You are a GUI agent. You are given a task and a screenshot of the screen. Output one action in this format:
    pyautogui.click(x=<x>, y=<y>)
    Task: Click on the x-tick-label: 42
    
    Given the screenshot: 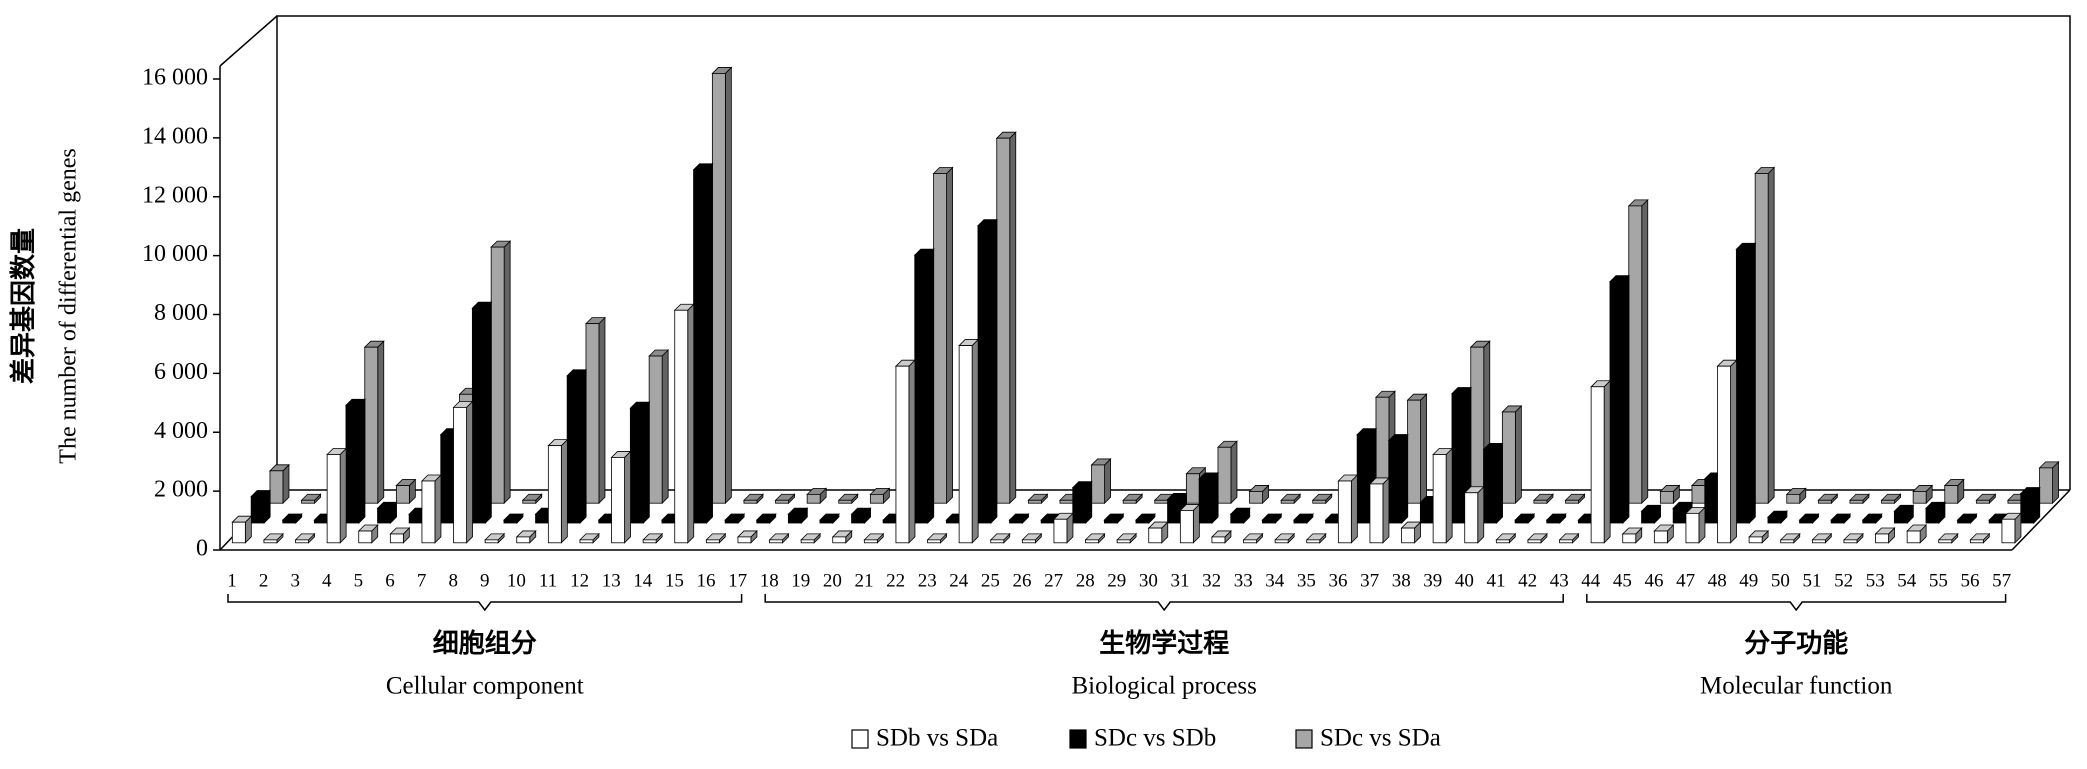 What is the action you would take?
    pyautogui.click(x=1527, y=580)
    